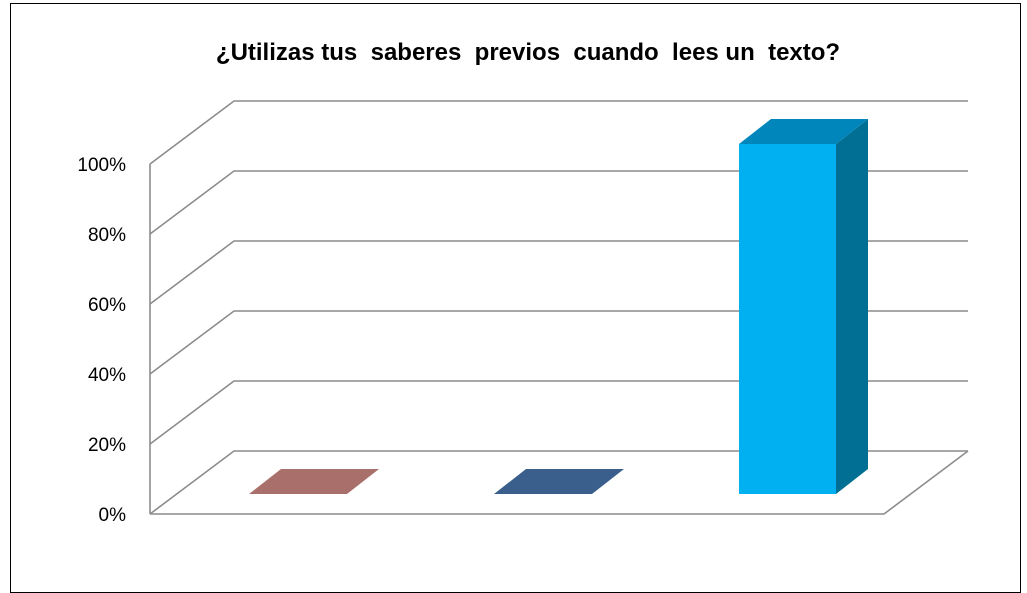 This screenshot has width=1027, height=593. Describe the element at coordinates (101, 340) in the screenshot. I see `y-axis-ticks: 0% 20% 40% 60% 80% 100%` at that location.